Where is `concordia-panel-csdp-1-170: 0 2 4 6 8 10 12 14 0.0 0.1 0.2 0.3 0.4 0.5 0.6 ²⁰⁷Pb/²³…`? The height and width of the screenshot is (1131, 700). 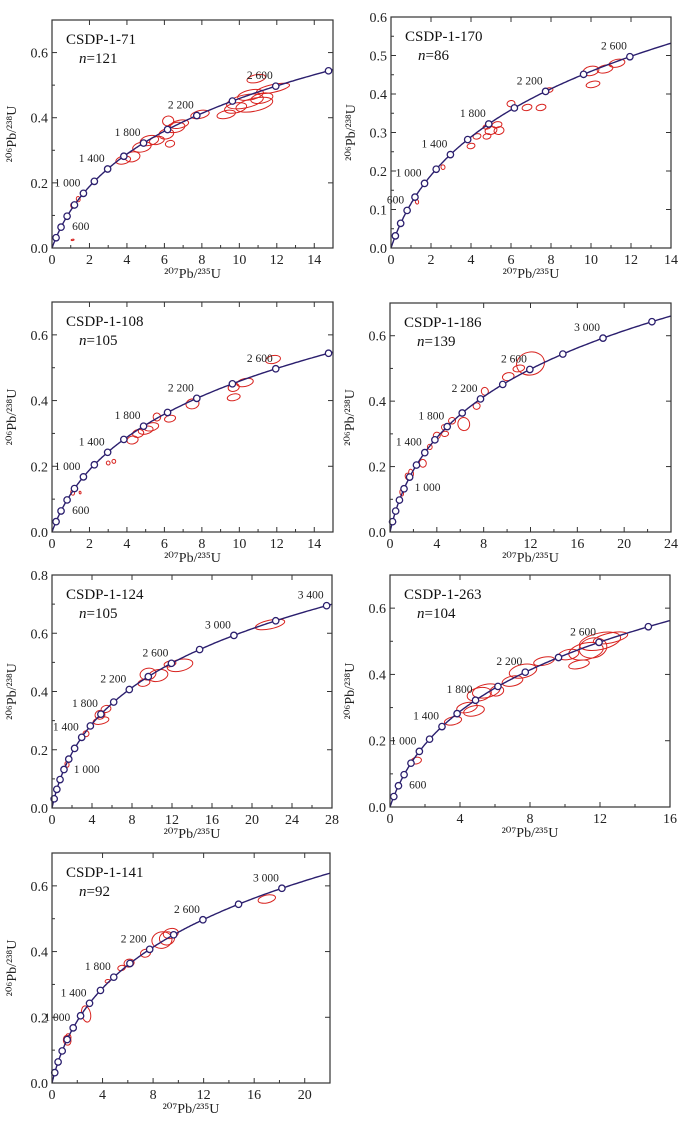
concordia-panel-csdp-1-170: 0 2 4 6 8 10 12 14 0.0 0.1 0.2 0.3 0.4 0.5 0.6 ²⁰⁷Pb/²³… is located at coordinates (511, 146).